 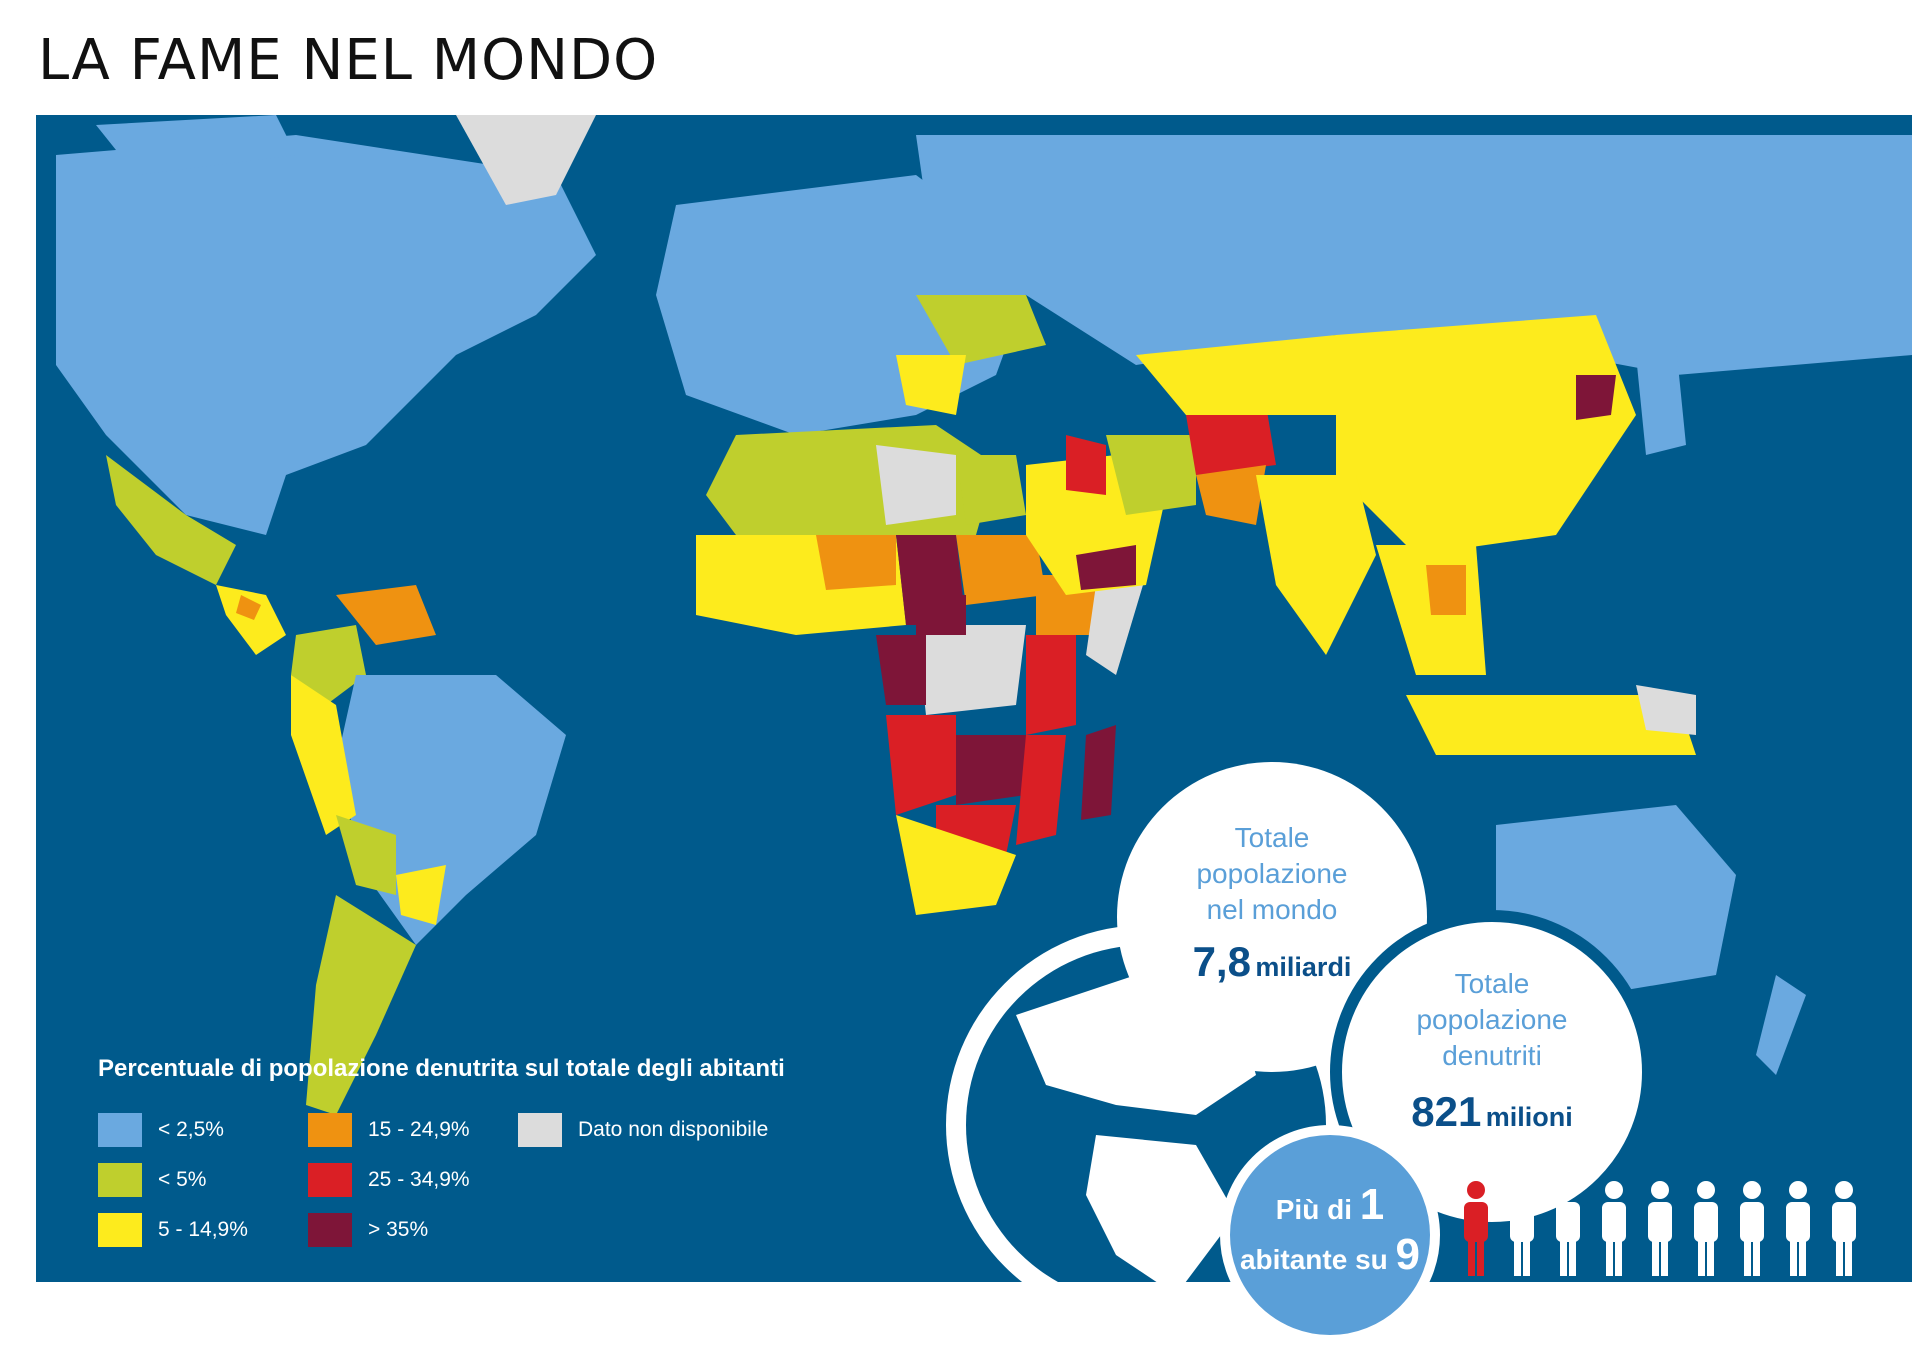 I want to click on region-china, so click(x=1486, y=435).